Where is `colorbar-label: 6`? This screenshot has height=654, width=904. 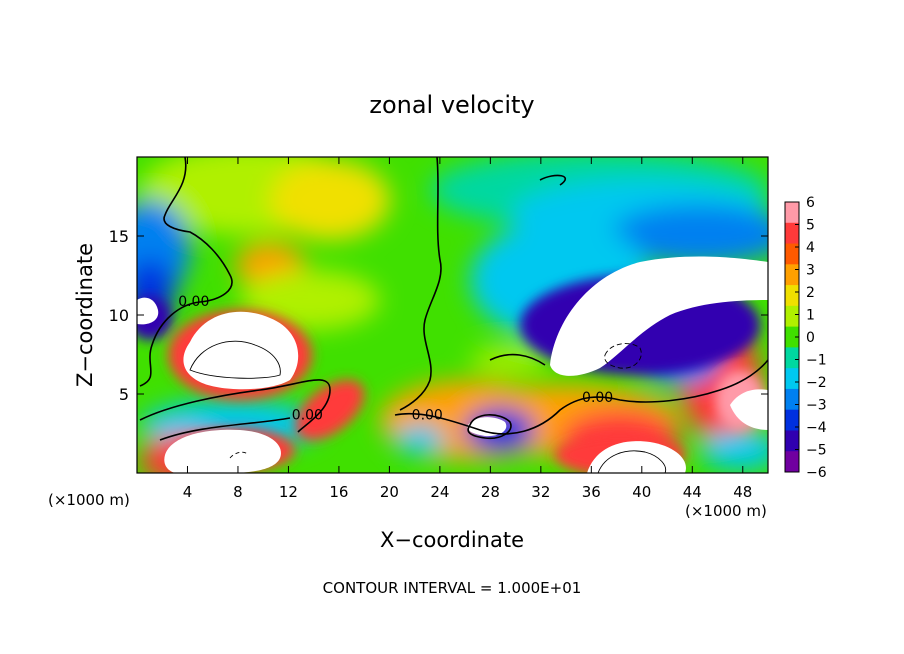
colorbar-label: 6 is located at coordinates (810, 203).